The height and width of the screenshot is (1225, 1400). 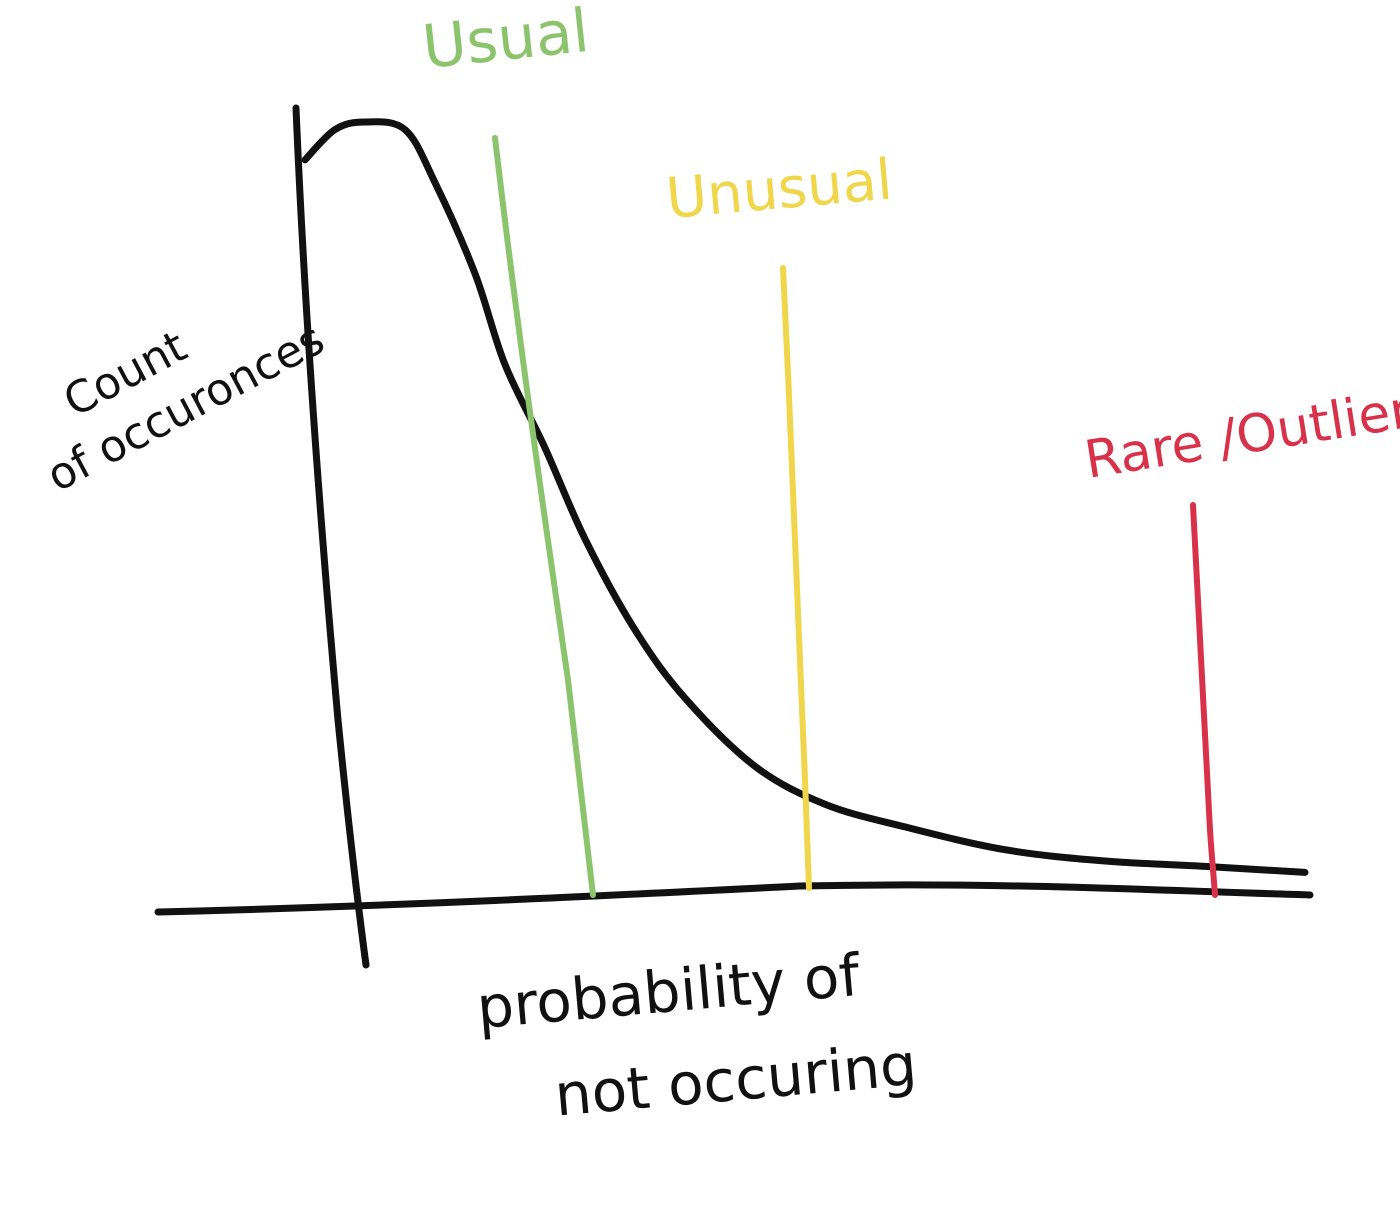 I want to click on rare-outlier-label: Rare /Outlier, so click(x=1240, y=435).